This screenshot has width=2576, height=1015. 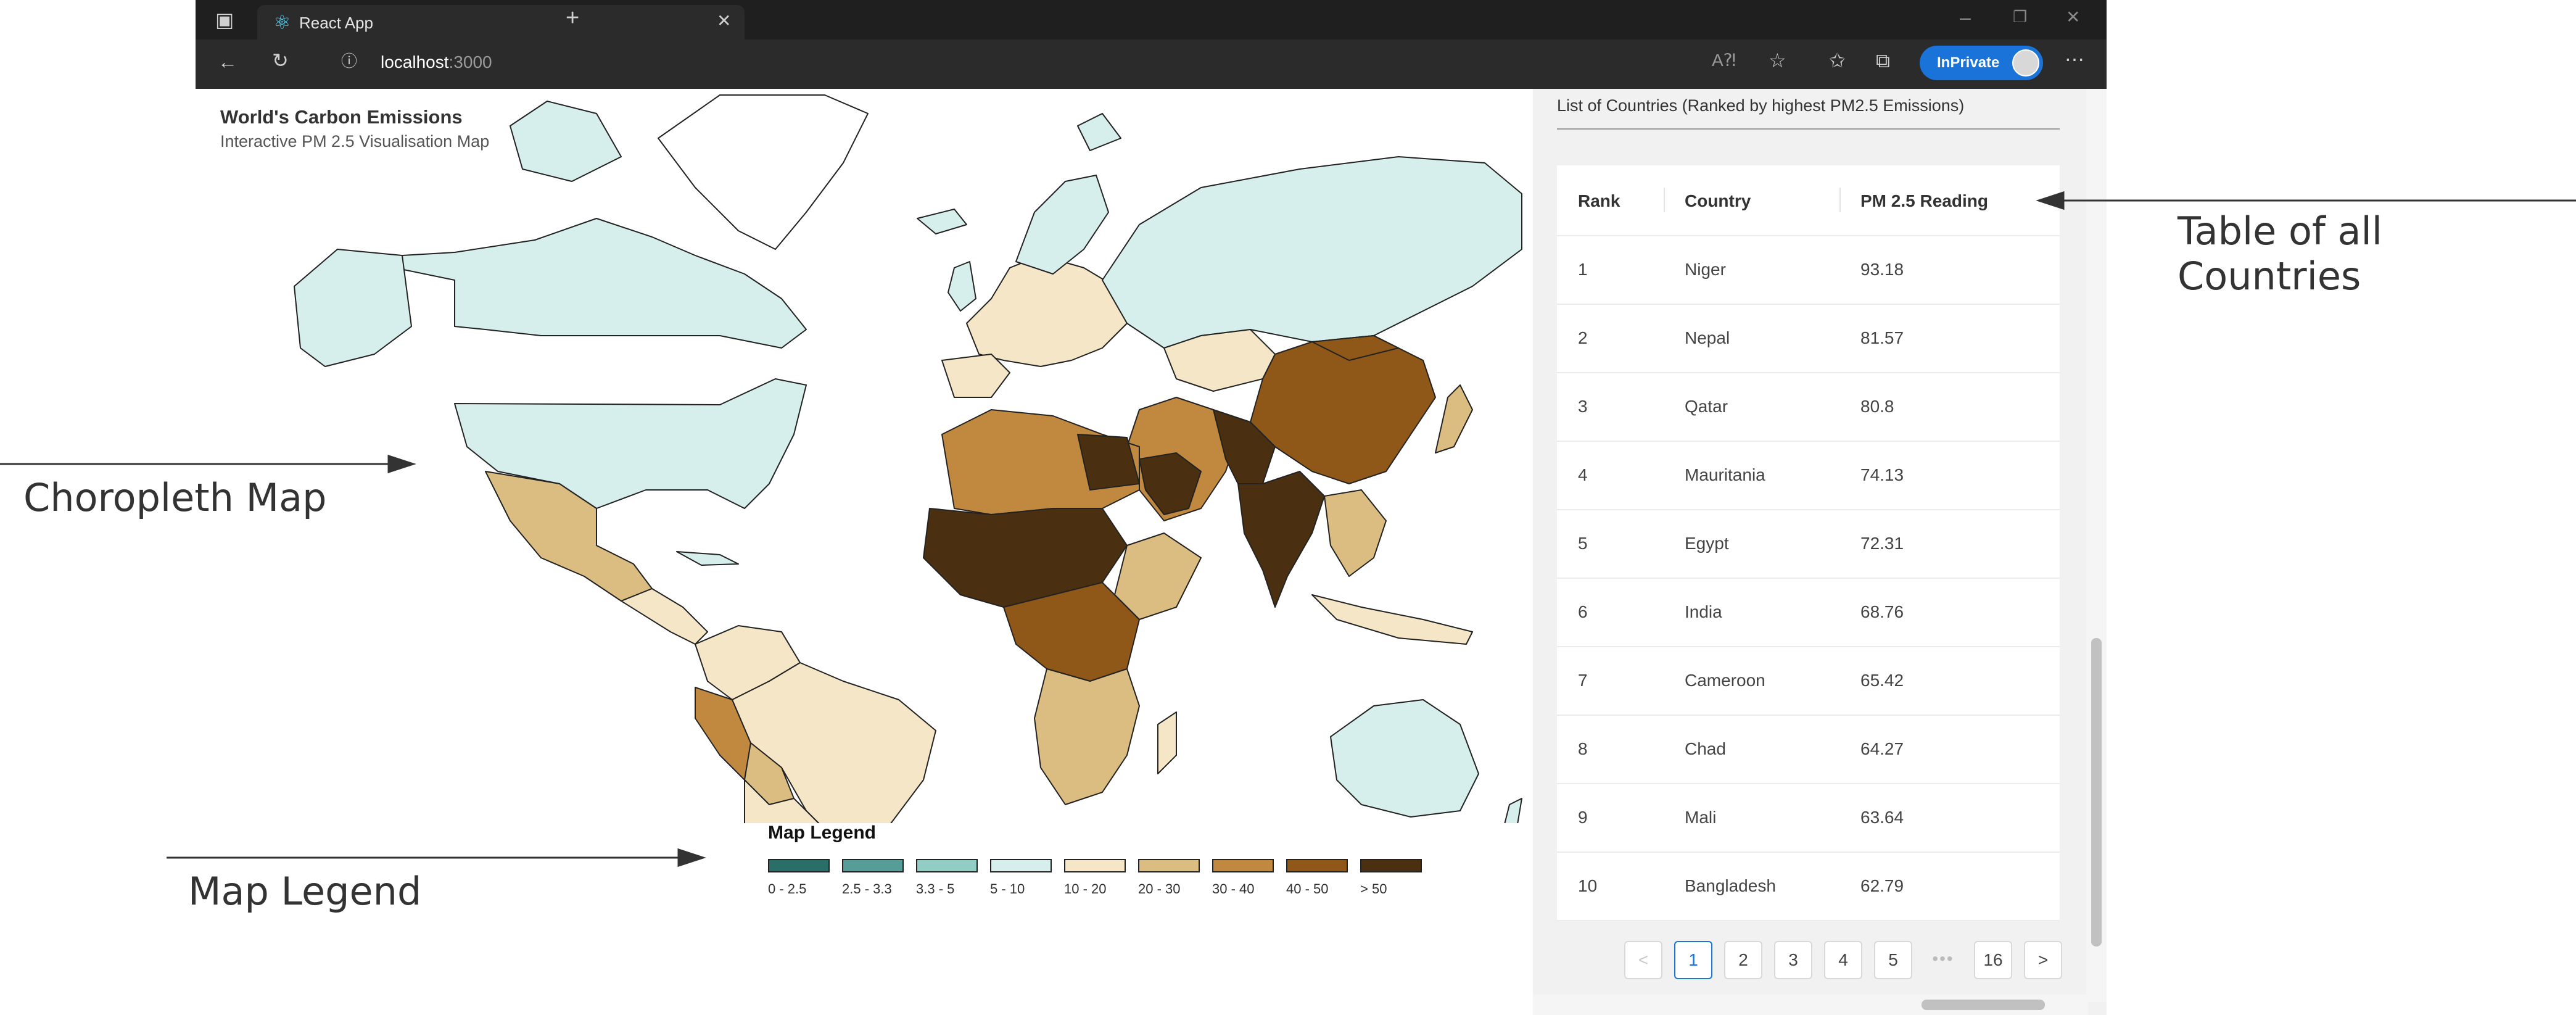 What do you see at coordinates (1810, 1005) in the screenshot?
I see `horizontal-scrollbar` at bounding box center [1810, 1005].